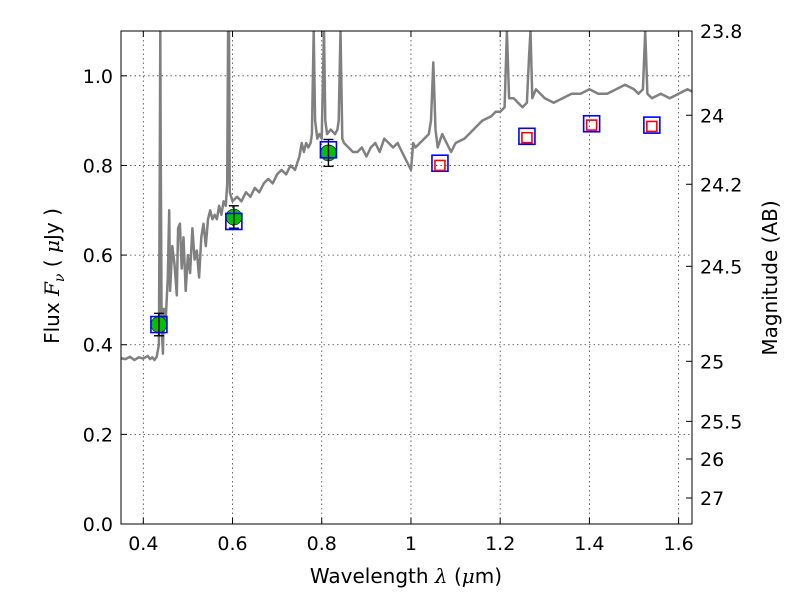  What do you see at coordinates (721, 185) in the screenshot?
I see `y2-tick-label: 24.2` at bounding box center [721, 185].